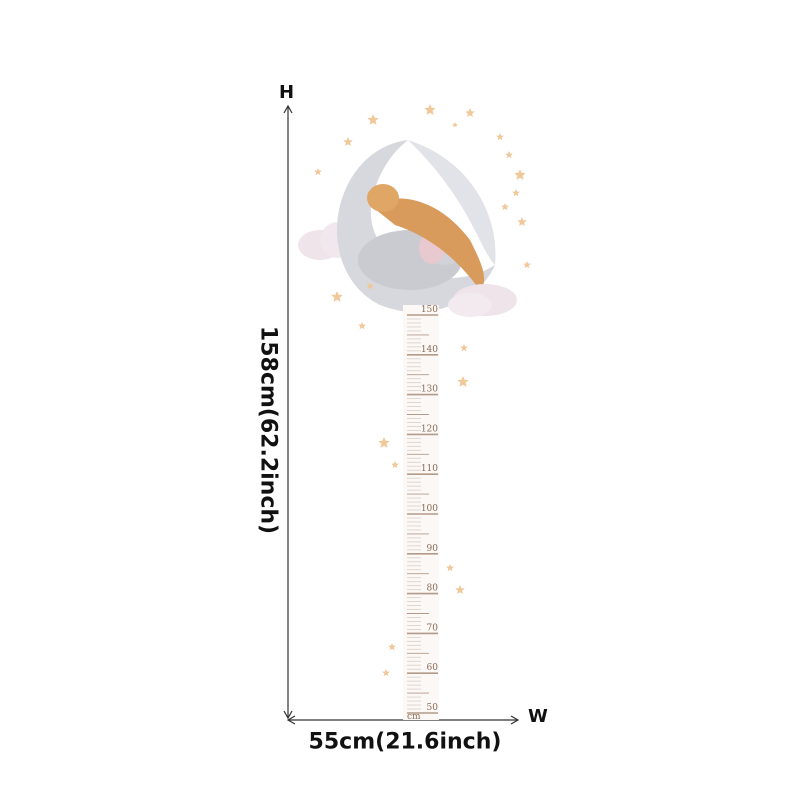  I want to click on ruler-label: 100, so click(429, 509).